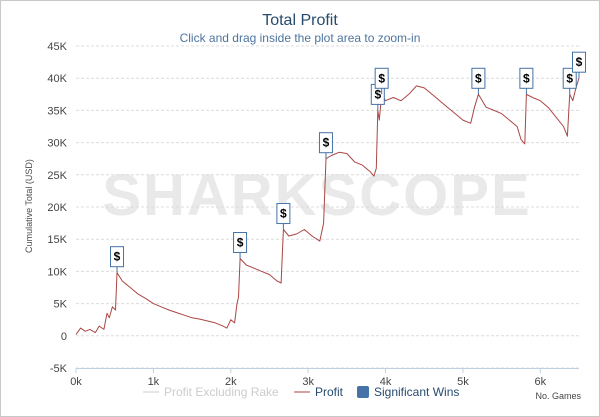  Describe the element at coordinates (57, 240) in the screenshot. I see `y-tick-label: 15K` at that location.